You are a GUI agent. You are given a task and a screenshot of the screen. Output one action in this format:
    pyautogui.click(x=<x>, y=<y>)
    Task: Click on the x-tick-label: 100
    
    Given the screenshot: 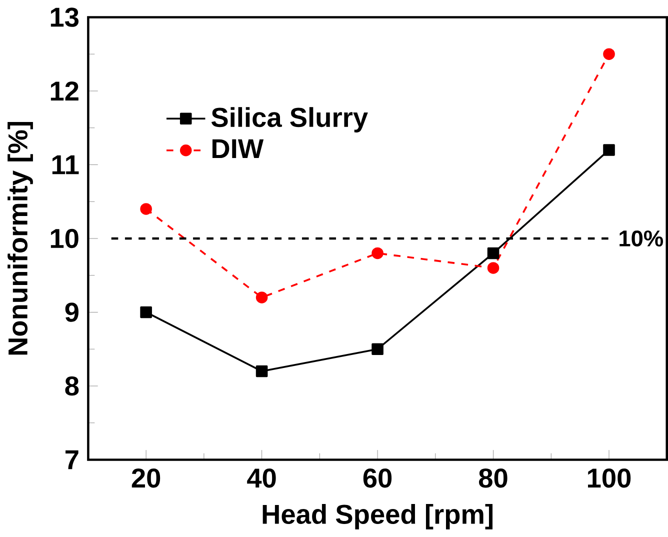 What is the action you would take?
    pyautogui.click(x=609, y=478)
    